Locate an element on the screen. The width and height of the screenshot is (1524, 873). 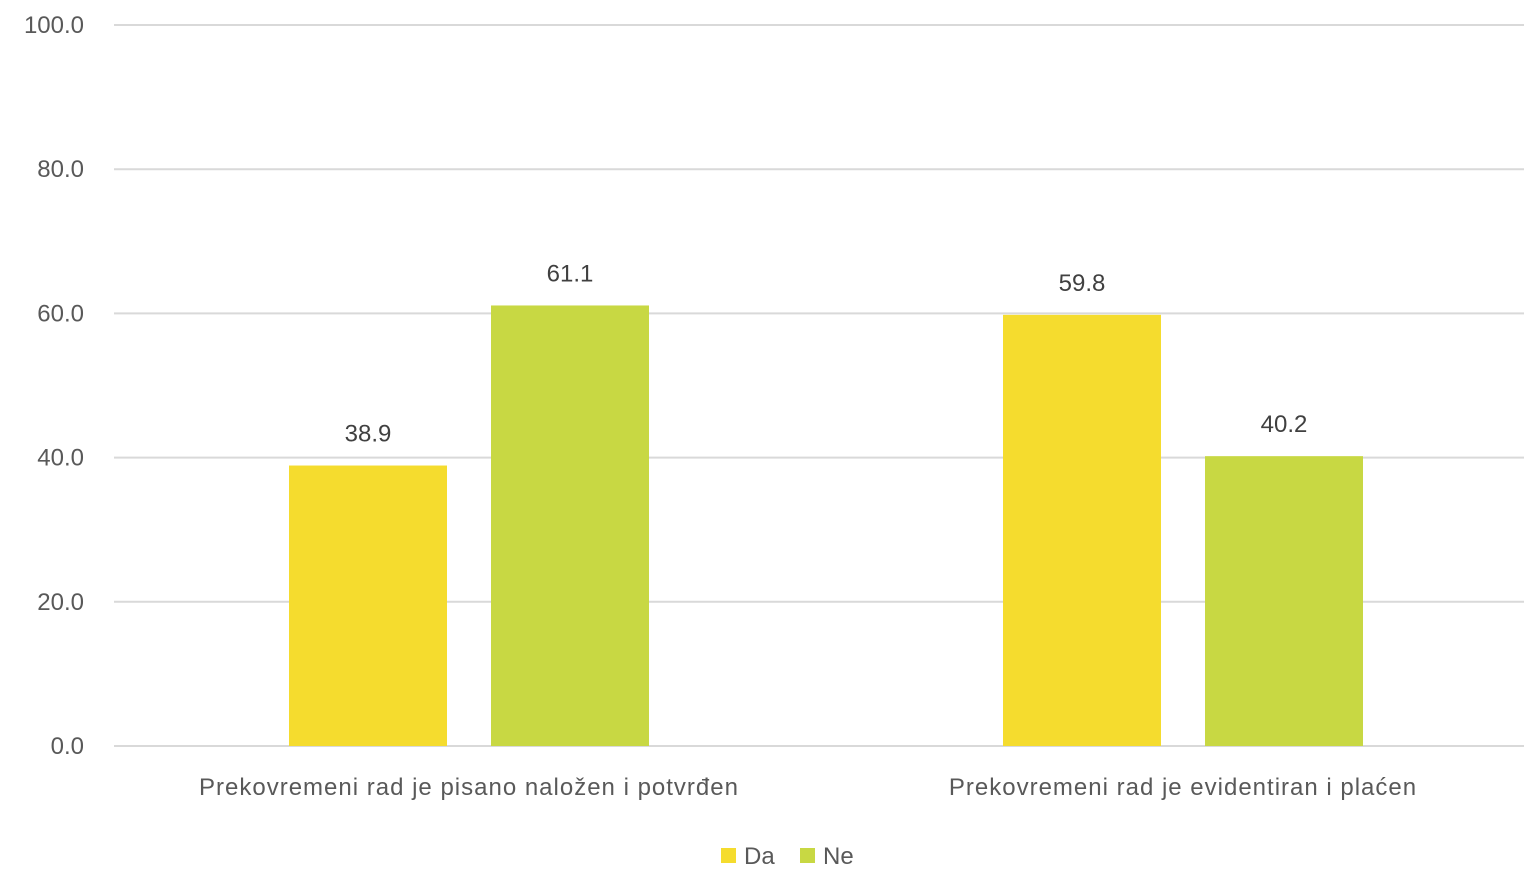
y-tick-label: 80.0 is located at coordinates (60, 169).